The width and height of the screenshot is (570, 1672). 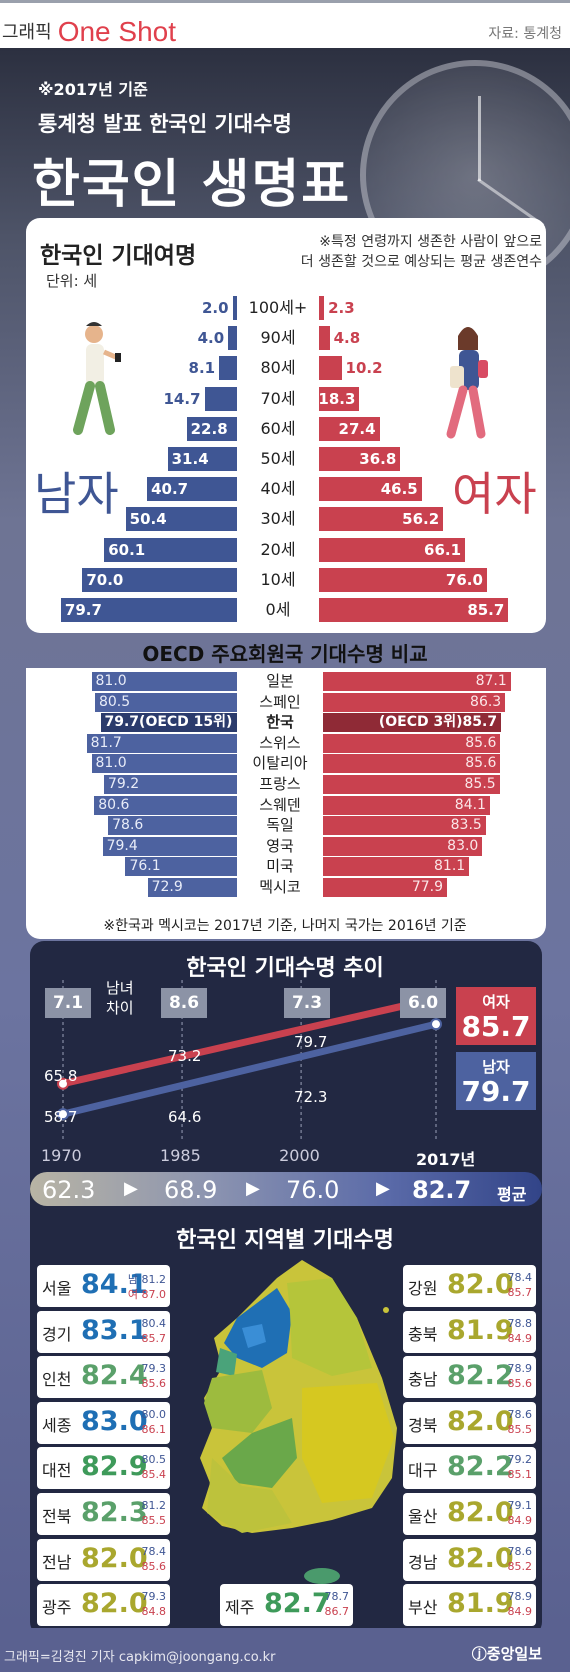 What do you see at coordinates (337, 1597) in the screenshot?
I see `region-male: 78.7` at bounding box center [337, 1597].